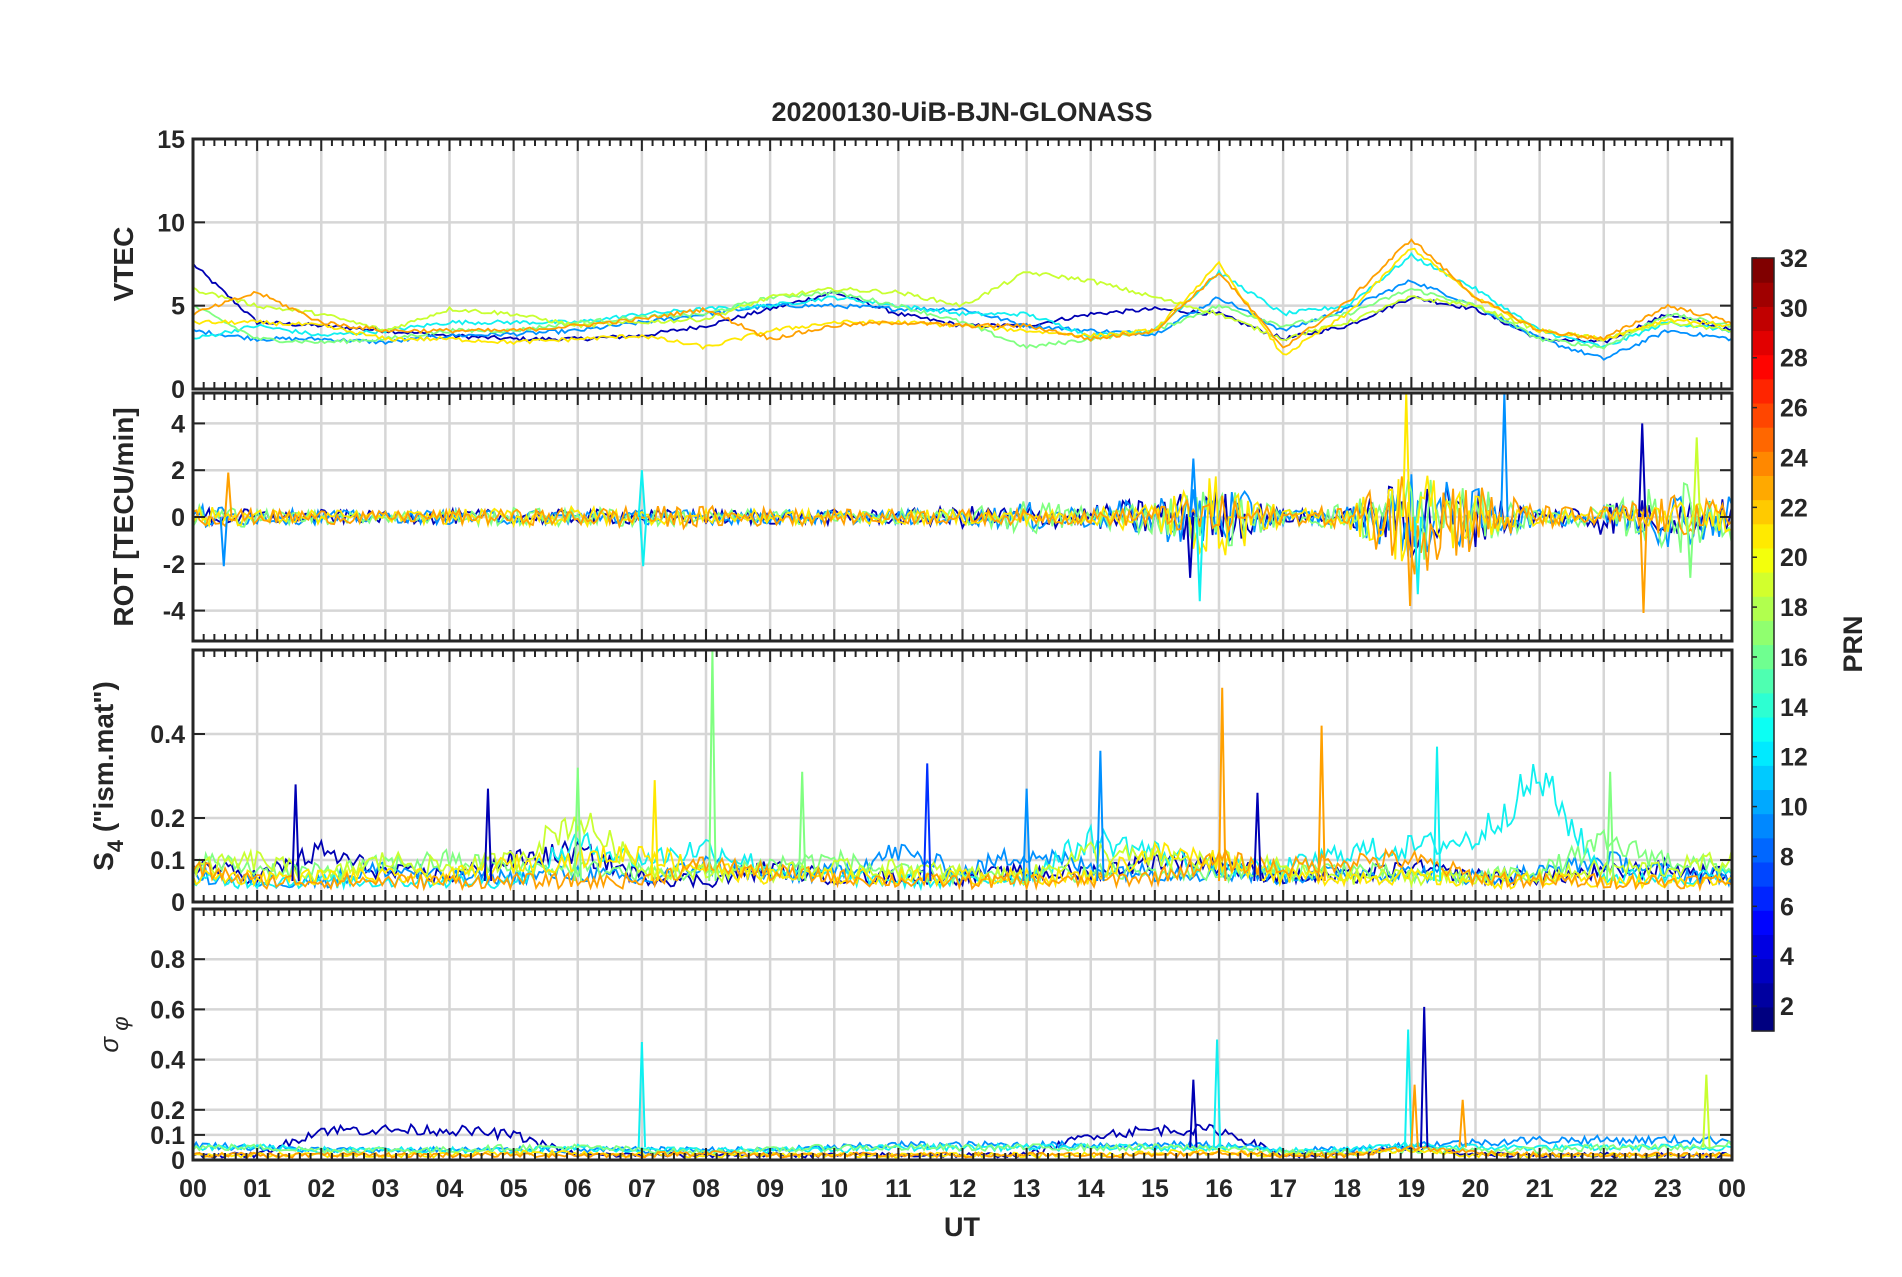 Image resolution: width=1902 pixels, height=1277 pixels. I want to click on x-tick-label: 00, so click(193, 1189).